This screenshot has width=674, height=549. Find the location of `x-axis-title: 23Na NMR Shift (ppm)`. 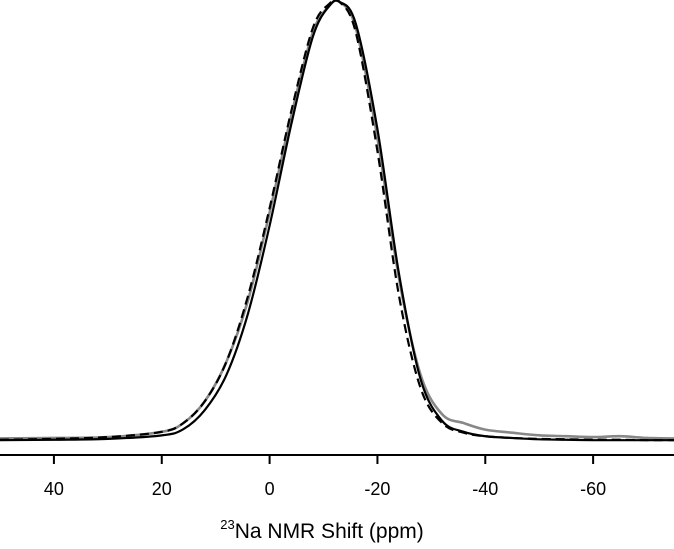

x-axis-title: 23Na NMR Shift (ppm) is located at coordinates (322, 530).